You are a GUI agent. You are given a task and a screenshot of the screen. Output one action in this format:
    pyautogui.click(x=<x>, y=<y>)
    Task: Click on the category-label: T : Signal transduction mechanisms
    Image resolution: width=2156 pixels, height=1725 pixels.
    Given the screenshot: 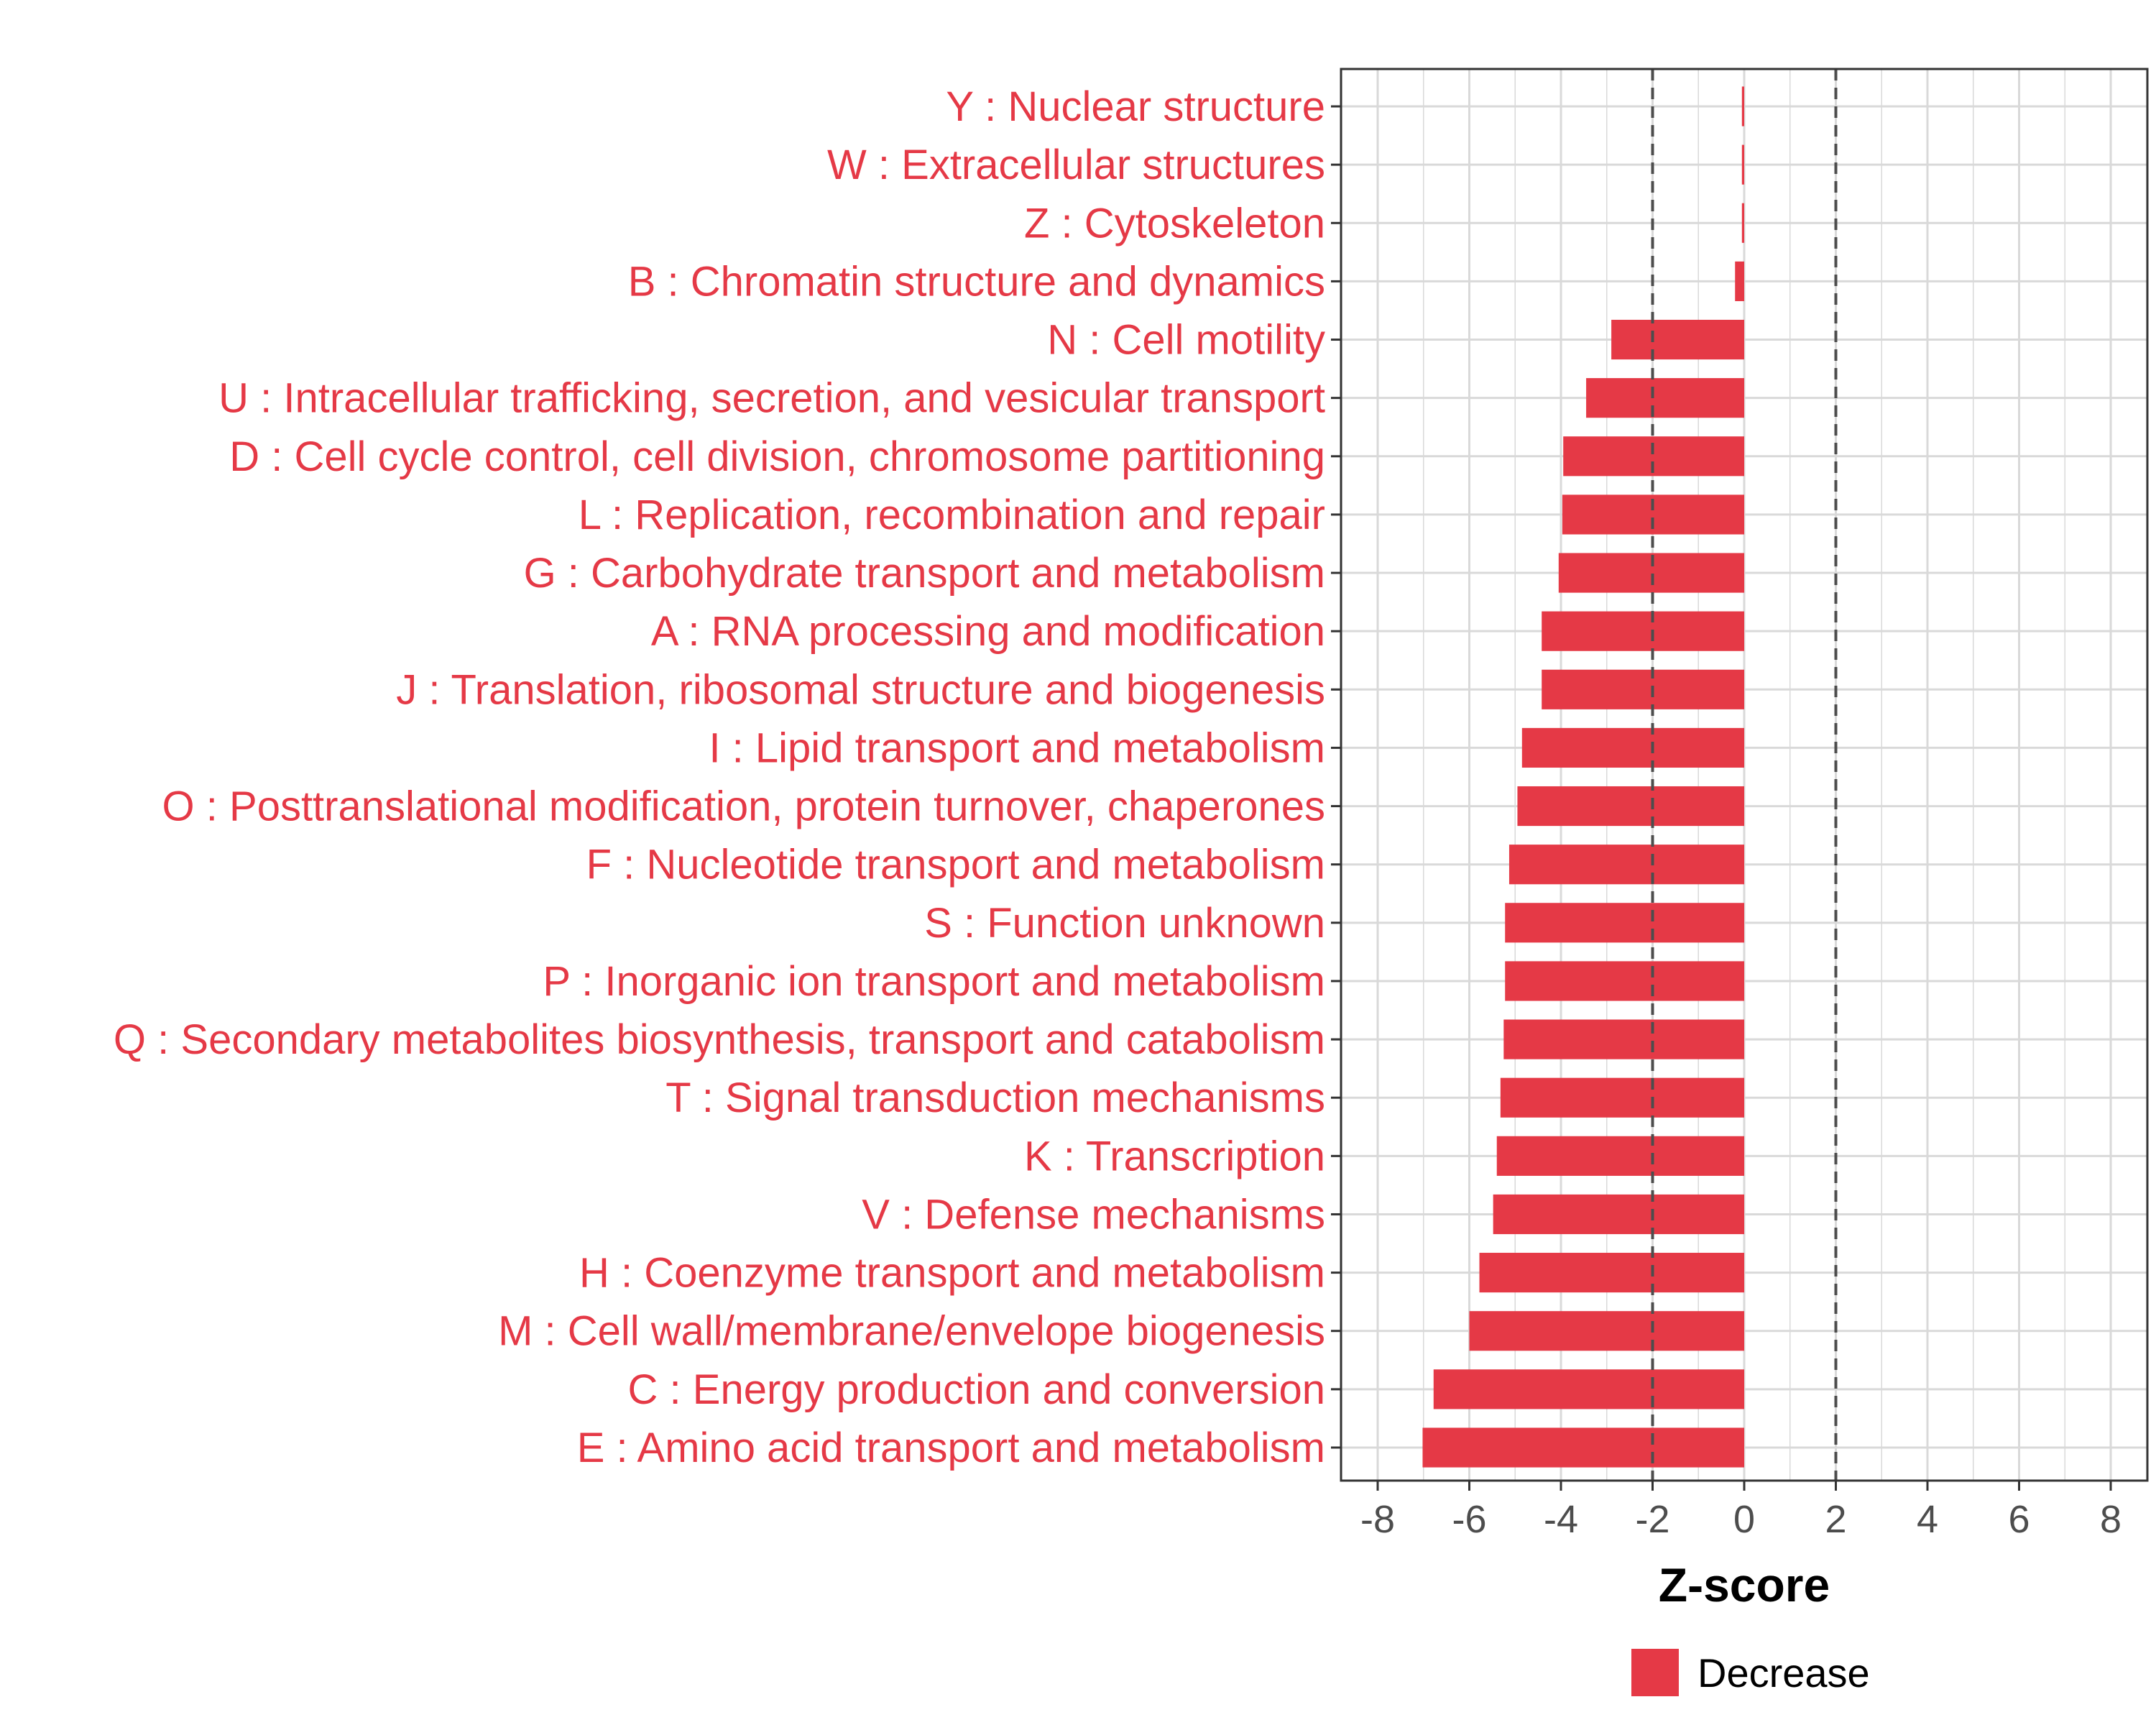 What is the action you would take?
    pyautogui.click(x=995, y=1098)
    